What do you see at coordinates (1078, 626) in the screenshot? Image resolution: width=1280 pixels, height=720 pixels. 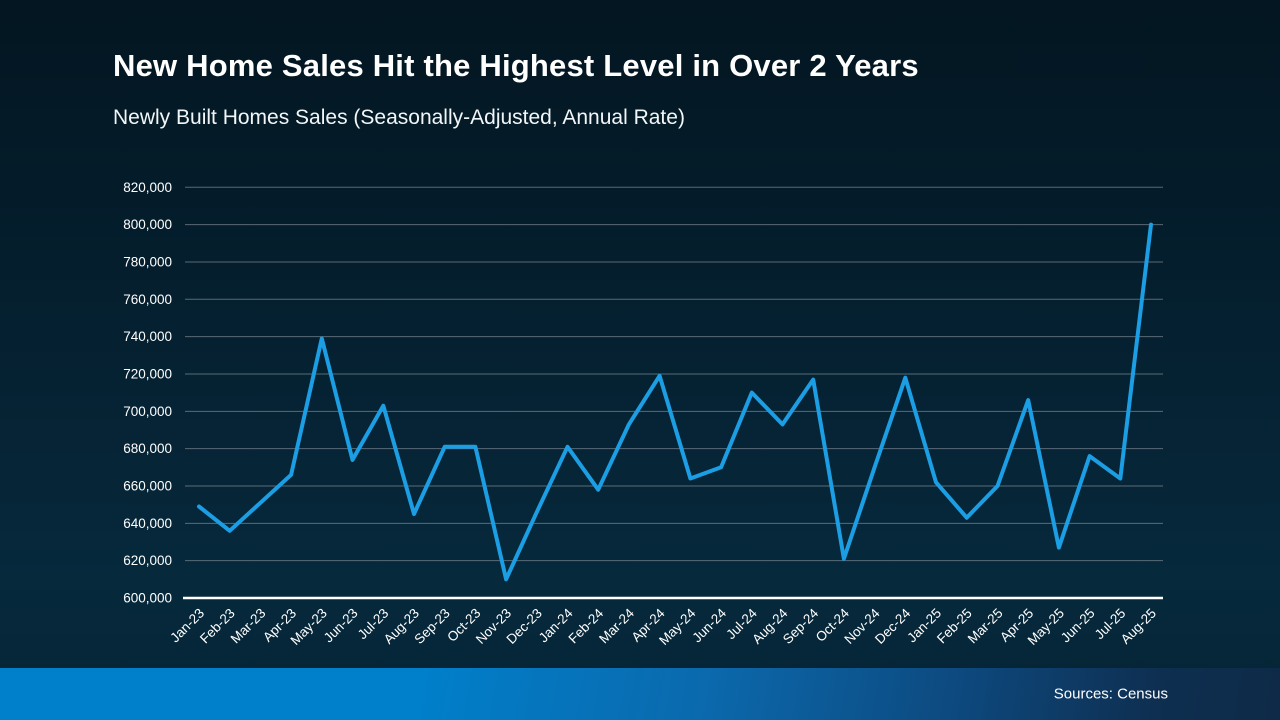 I see `x-axis-tick-label: Jun-25` at bounding box center [1078, 626].